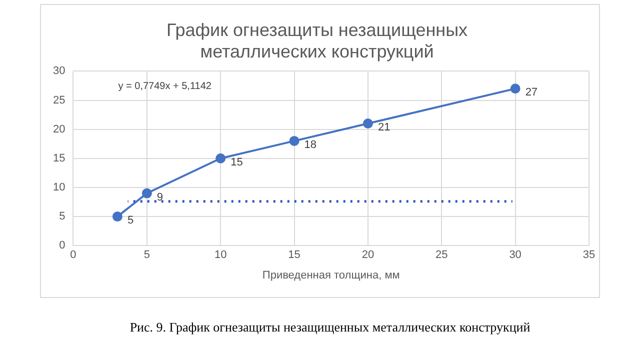 This screenshot has width=631, height=344. What do you see at coordinates (331, 275) in the screenshot?
I see `x-axis-title: Приведенная толщина, мм` at bounding box center [331, 275].